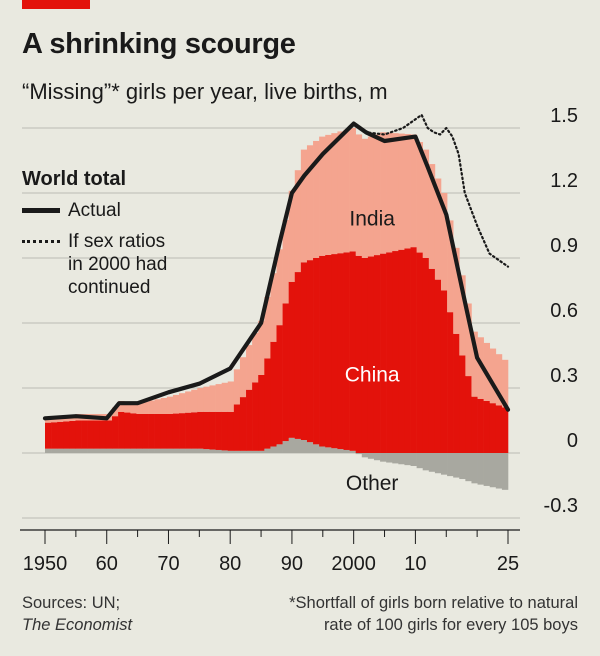 The height and width of the screenshot is (656, 600). I want to click on legend-label-counterfactual-2: in 2000 had, so click(118, 264).